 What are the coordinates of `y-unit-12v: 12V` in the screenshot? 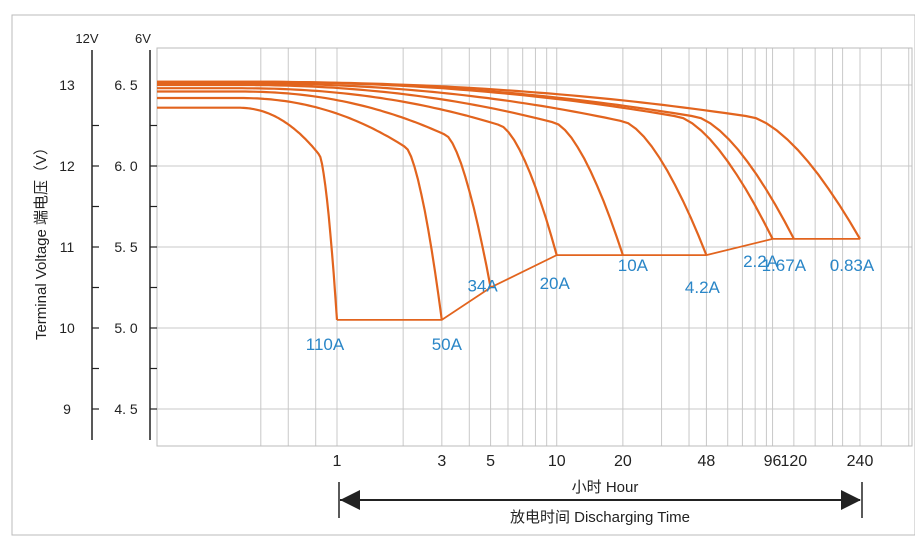 It's located at (86, 38).